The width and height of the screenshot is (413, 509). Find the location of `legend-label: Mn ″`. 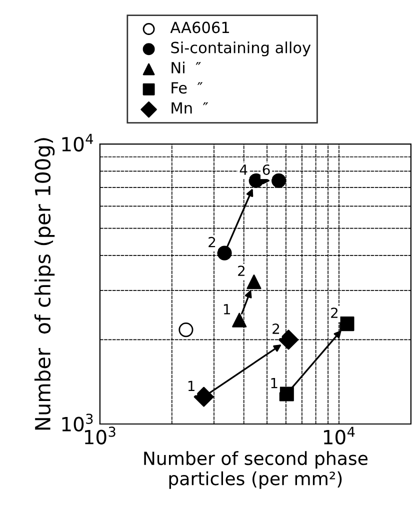

legend-label: Mn ″ is located at coordinates (190, 108).